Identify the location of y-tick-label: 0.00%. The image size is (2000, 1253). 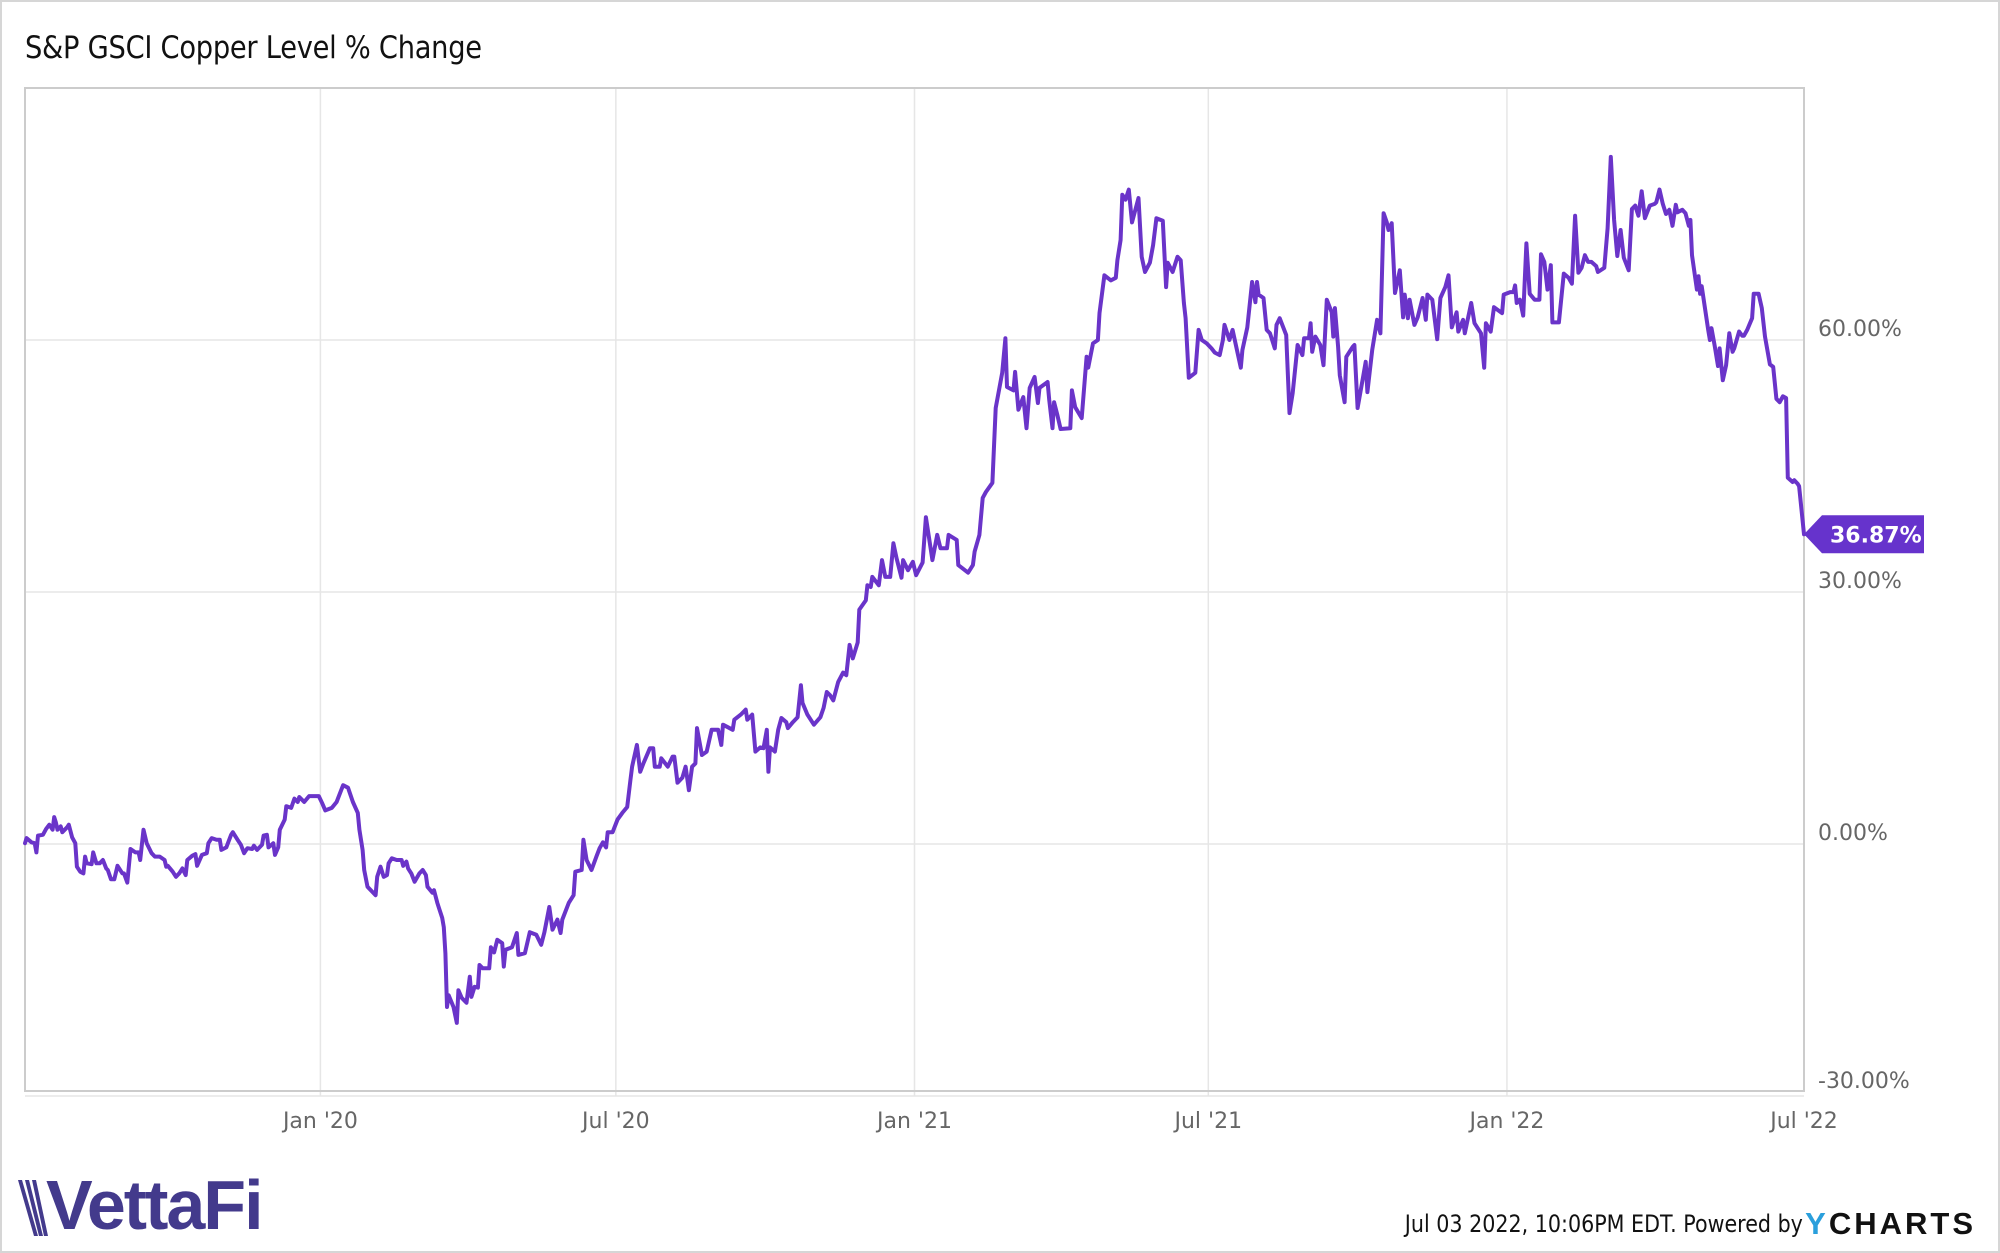
(1853, 833).